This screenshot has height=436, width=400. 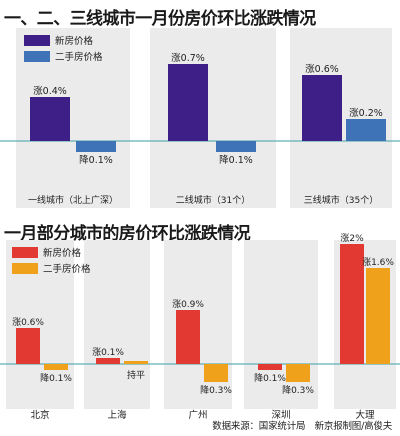 What do you see at coordinates (216, 390) in the screenshot?
I see `chart2-value-label-广州-二手房价格: 降0.3%` at bounding box center [216, 390].